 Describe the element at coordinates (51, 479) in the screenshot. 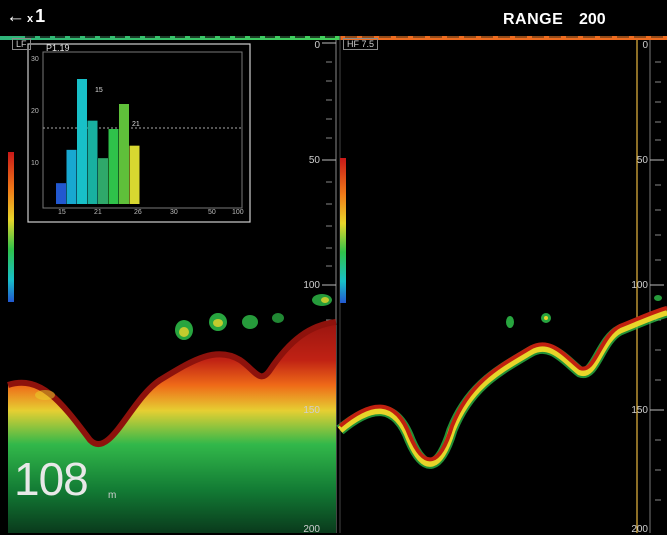

I see `depth-readout: 108` at that location.